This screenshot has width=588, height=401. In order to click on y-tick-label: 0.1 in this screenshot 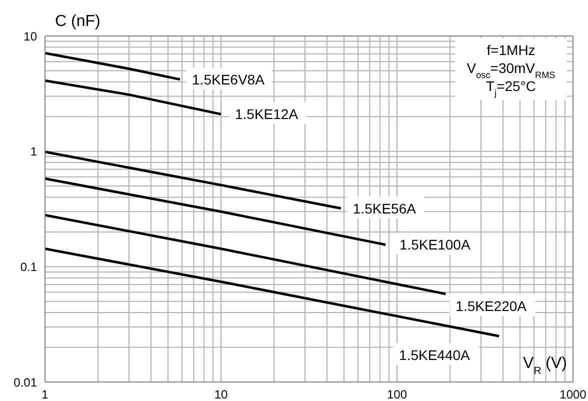, I will do `click(29, 267)`.